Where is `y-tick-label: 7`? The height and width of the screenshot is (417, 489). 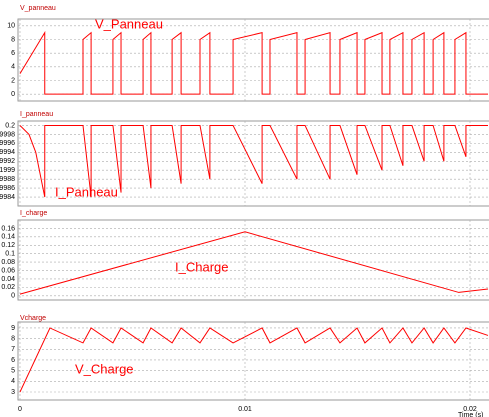 y-tick-label: 7 is located at coordinates (13, 349).